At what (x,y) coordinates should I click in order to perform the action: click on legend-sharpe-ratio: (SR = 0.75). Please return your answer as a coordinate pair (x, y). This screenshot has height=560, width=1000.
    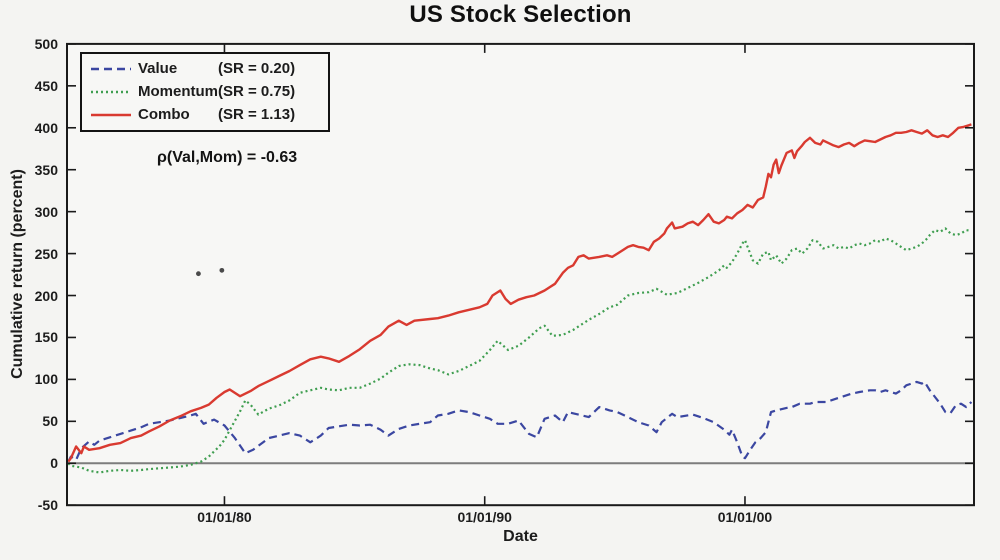
    Looking at the image, I should click on (257, 91).